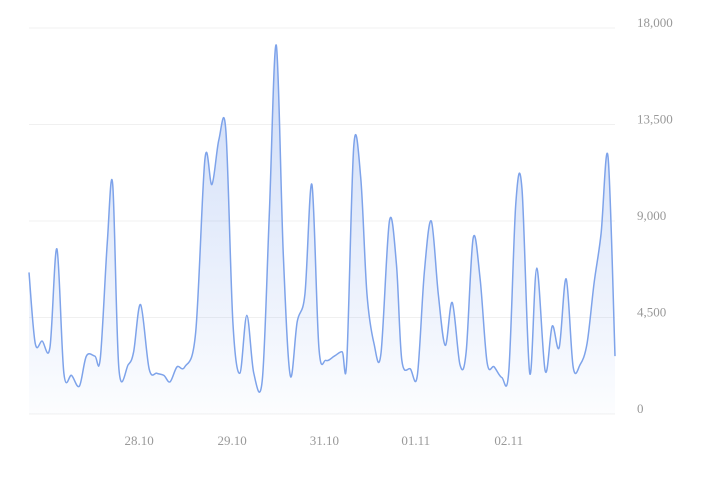 The image size is (720, 500). I want to click on y-tick-label: 4,500, so click(651, 311).